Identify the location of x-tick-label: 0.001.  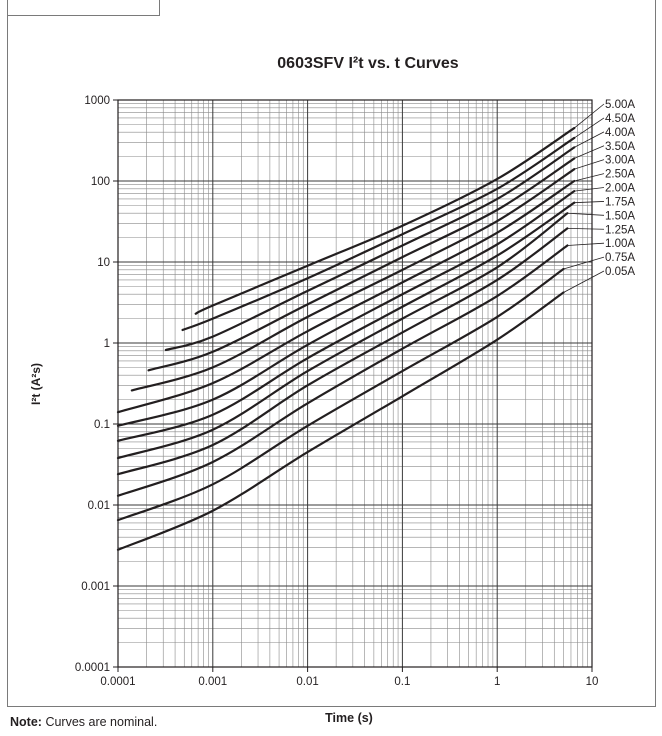
(212, 682).